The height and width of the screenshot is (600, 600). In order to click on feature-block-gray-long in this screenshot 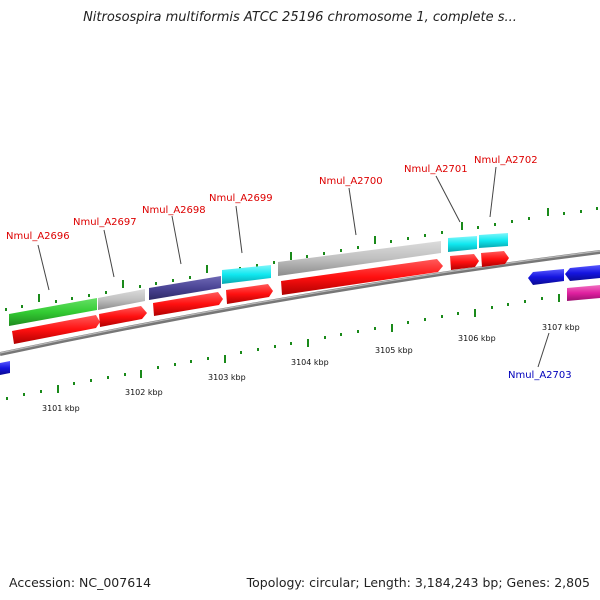, I will do `click(359, 258)`.